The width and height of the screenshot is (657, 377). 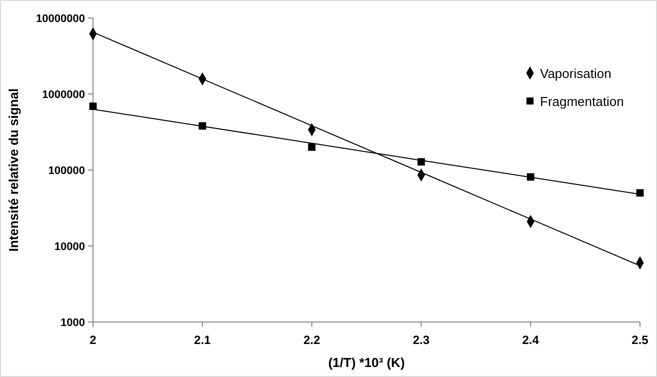 I want to click on y-axis-title: Intensité relative du signal, so click(x=13, y=170).